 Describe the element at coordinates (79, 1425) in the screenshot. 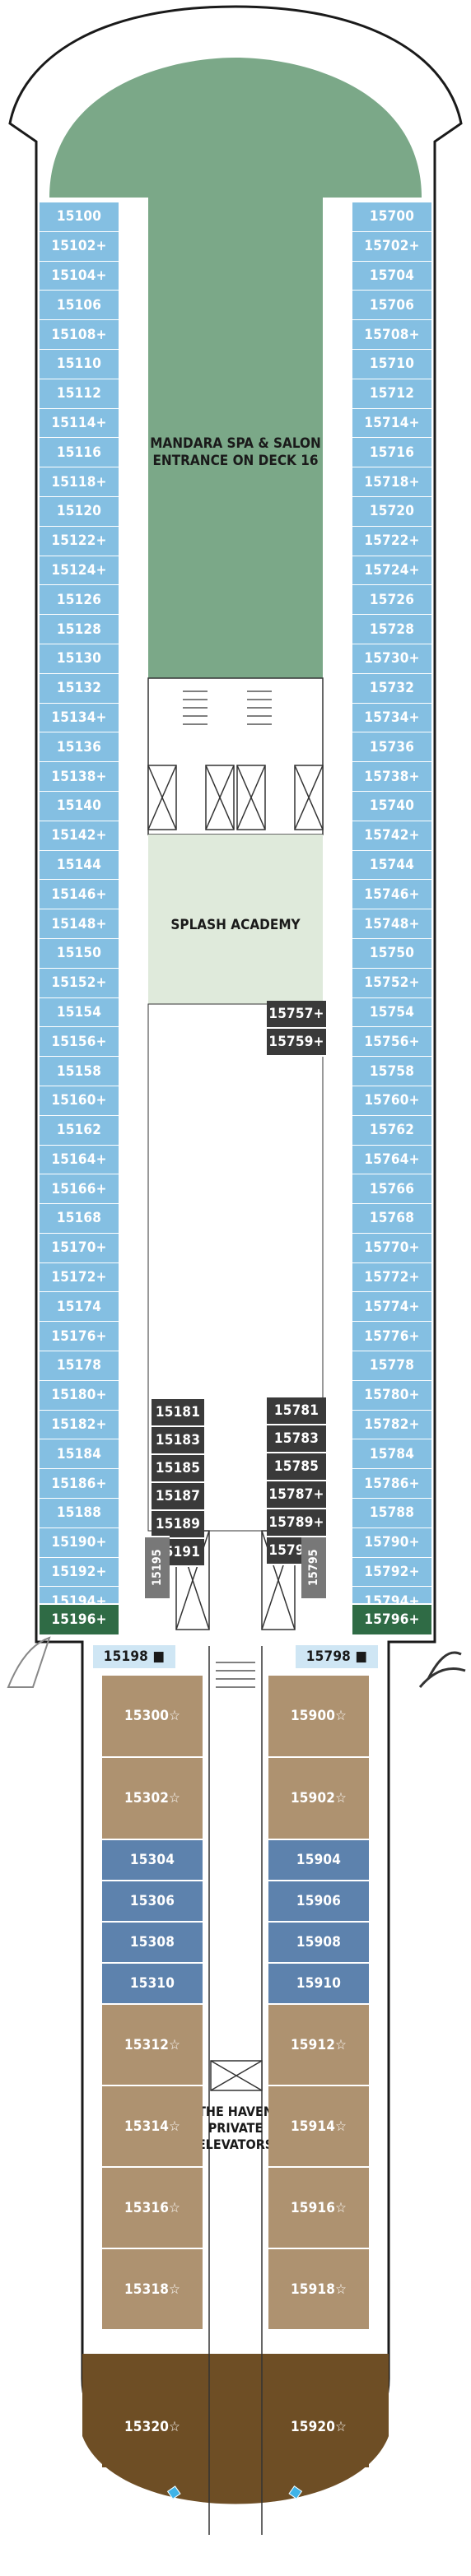

I see `cabin-15182: 15182+` at that location.